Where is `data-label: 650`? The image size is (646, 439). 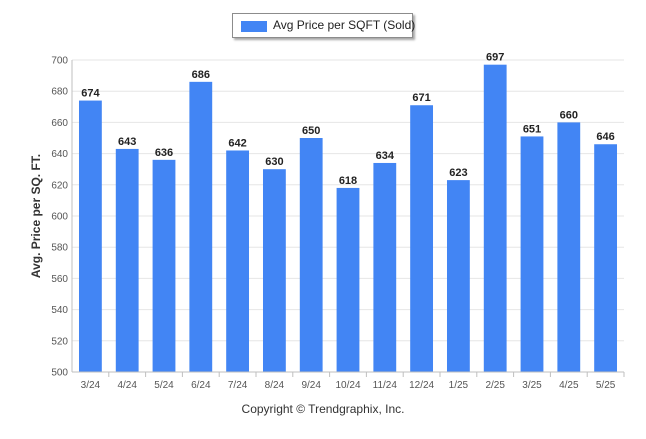
data-label: 650 is located at coordinates (311, 131).